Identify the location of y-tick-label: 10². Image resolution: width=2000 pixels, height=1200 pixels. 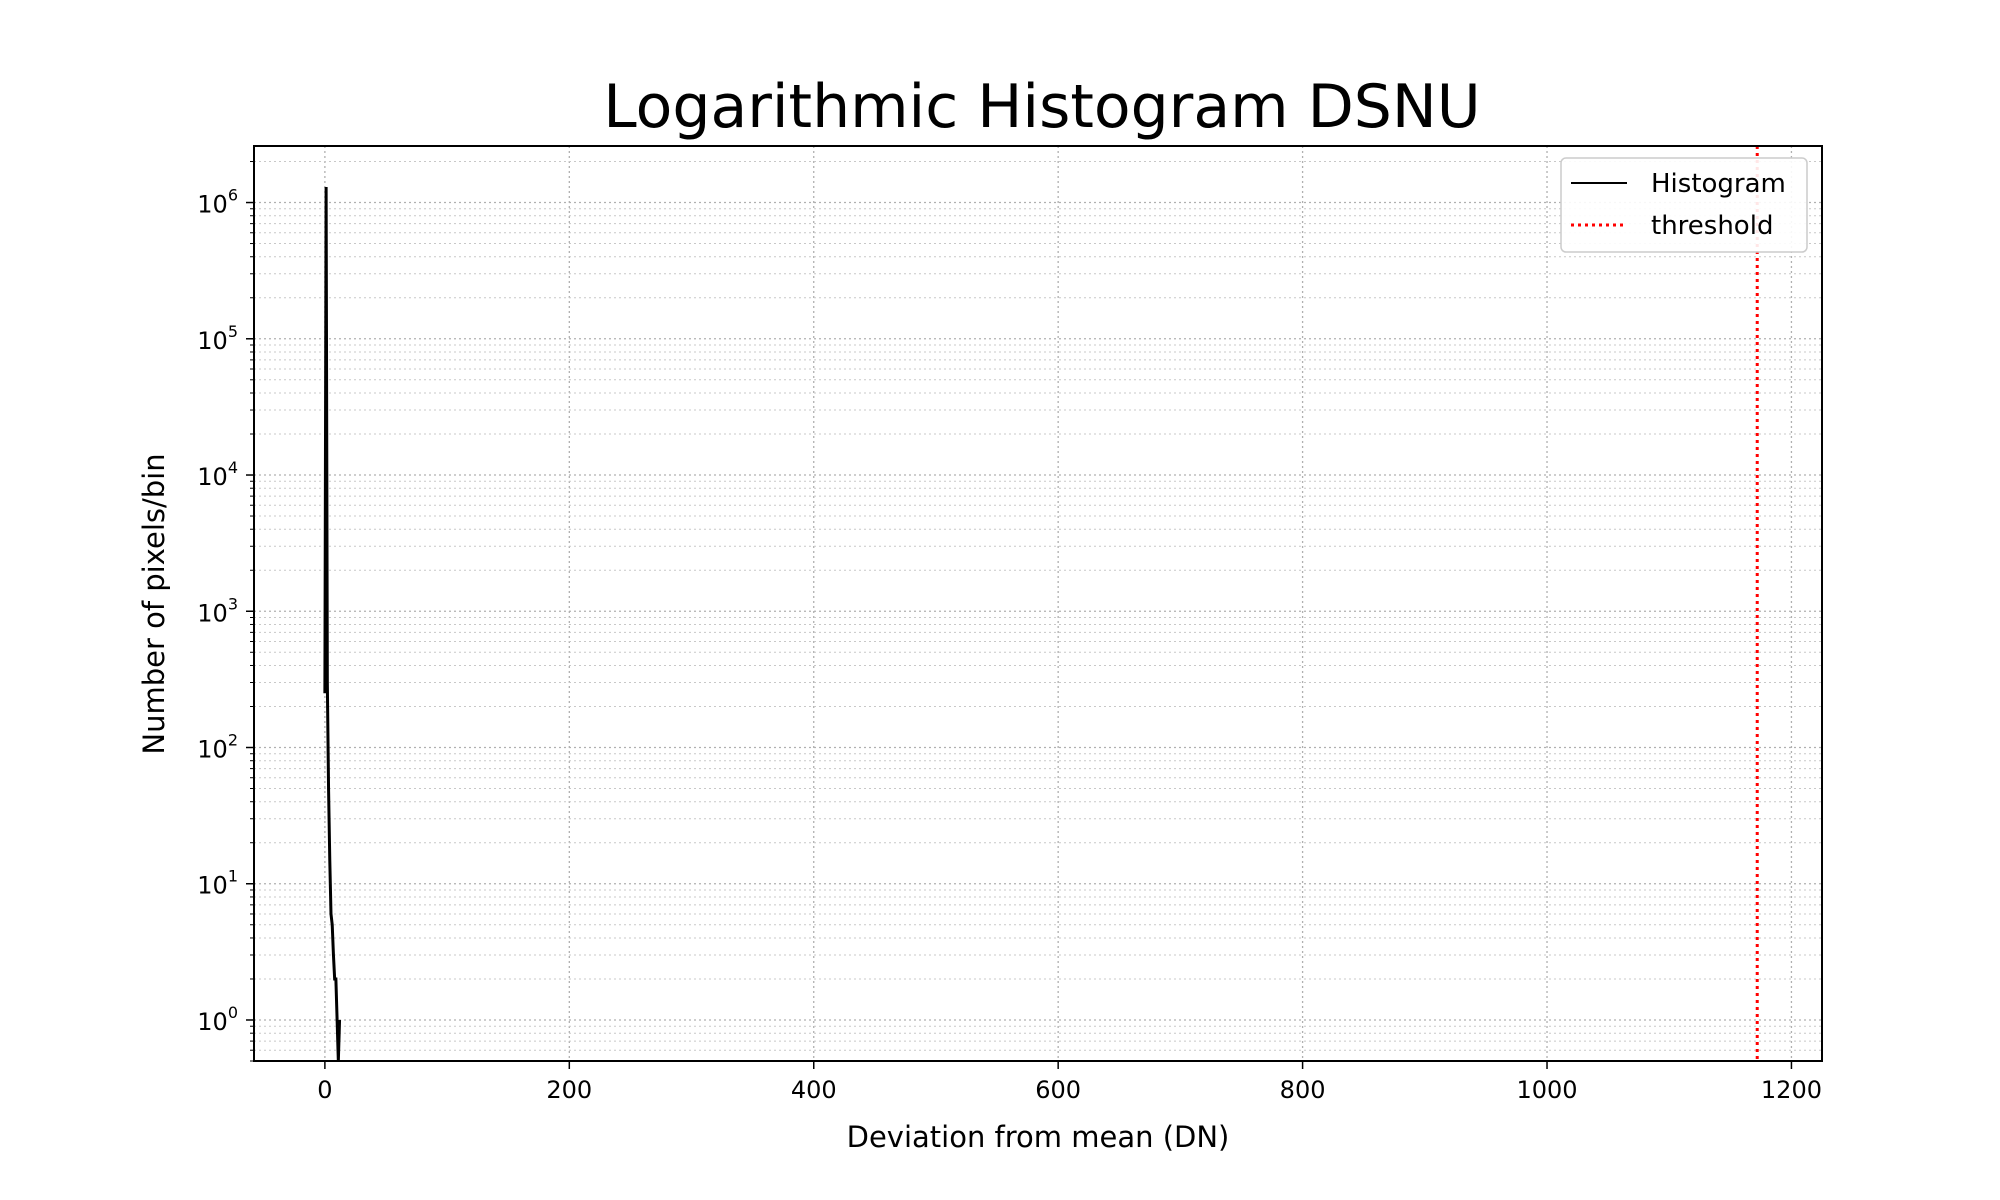
(217, 747).